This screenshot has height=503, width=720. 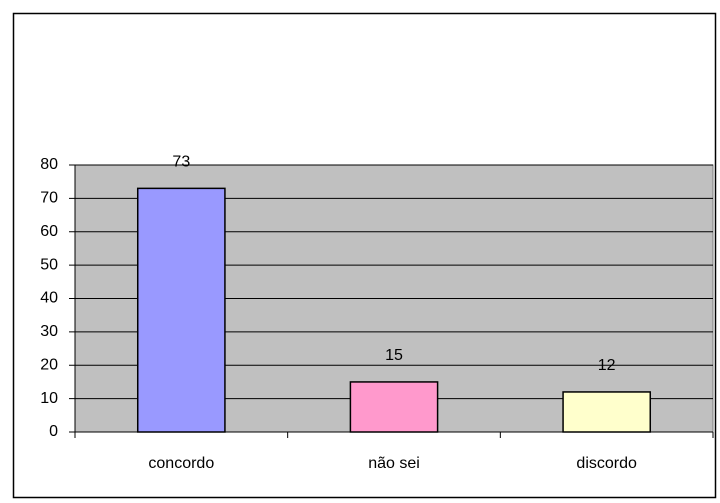 I want to click on x-tick-label: discordo, so click(x=606, y=463).